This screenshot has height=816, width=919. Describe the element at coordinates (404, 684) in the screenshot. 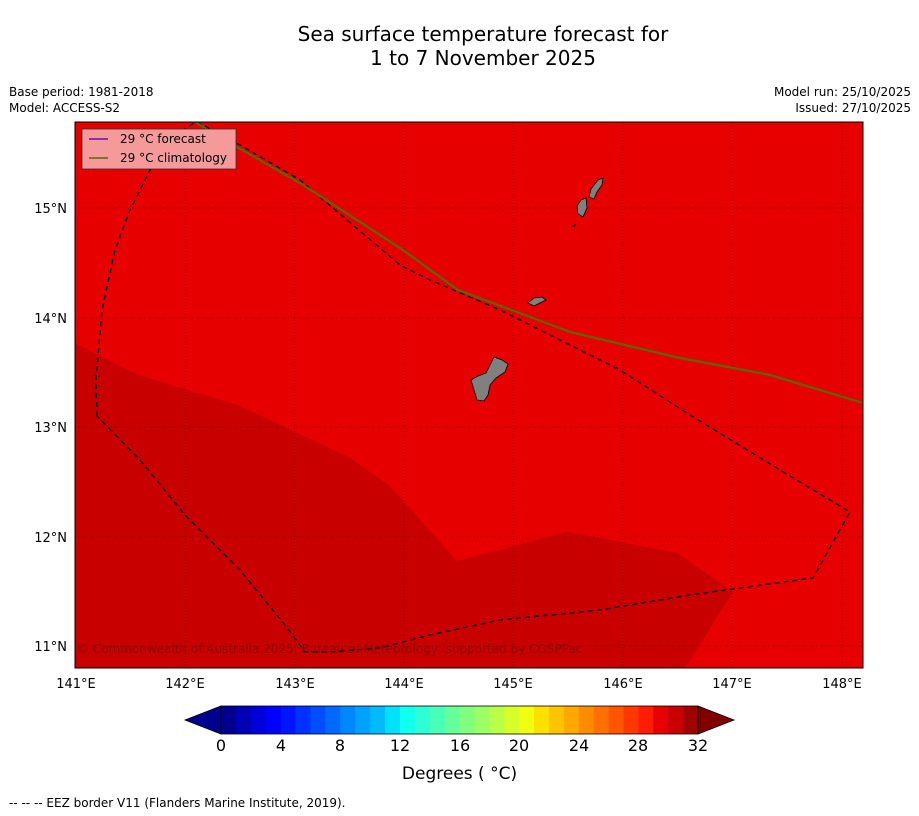

I see `lon-label-144: 144°E` at that location.